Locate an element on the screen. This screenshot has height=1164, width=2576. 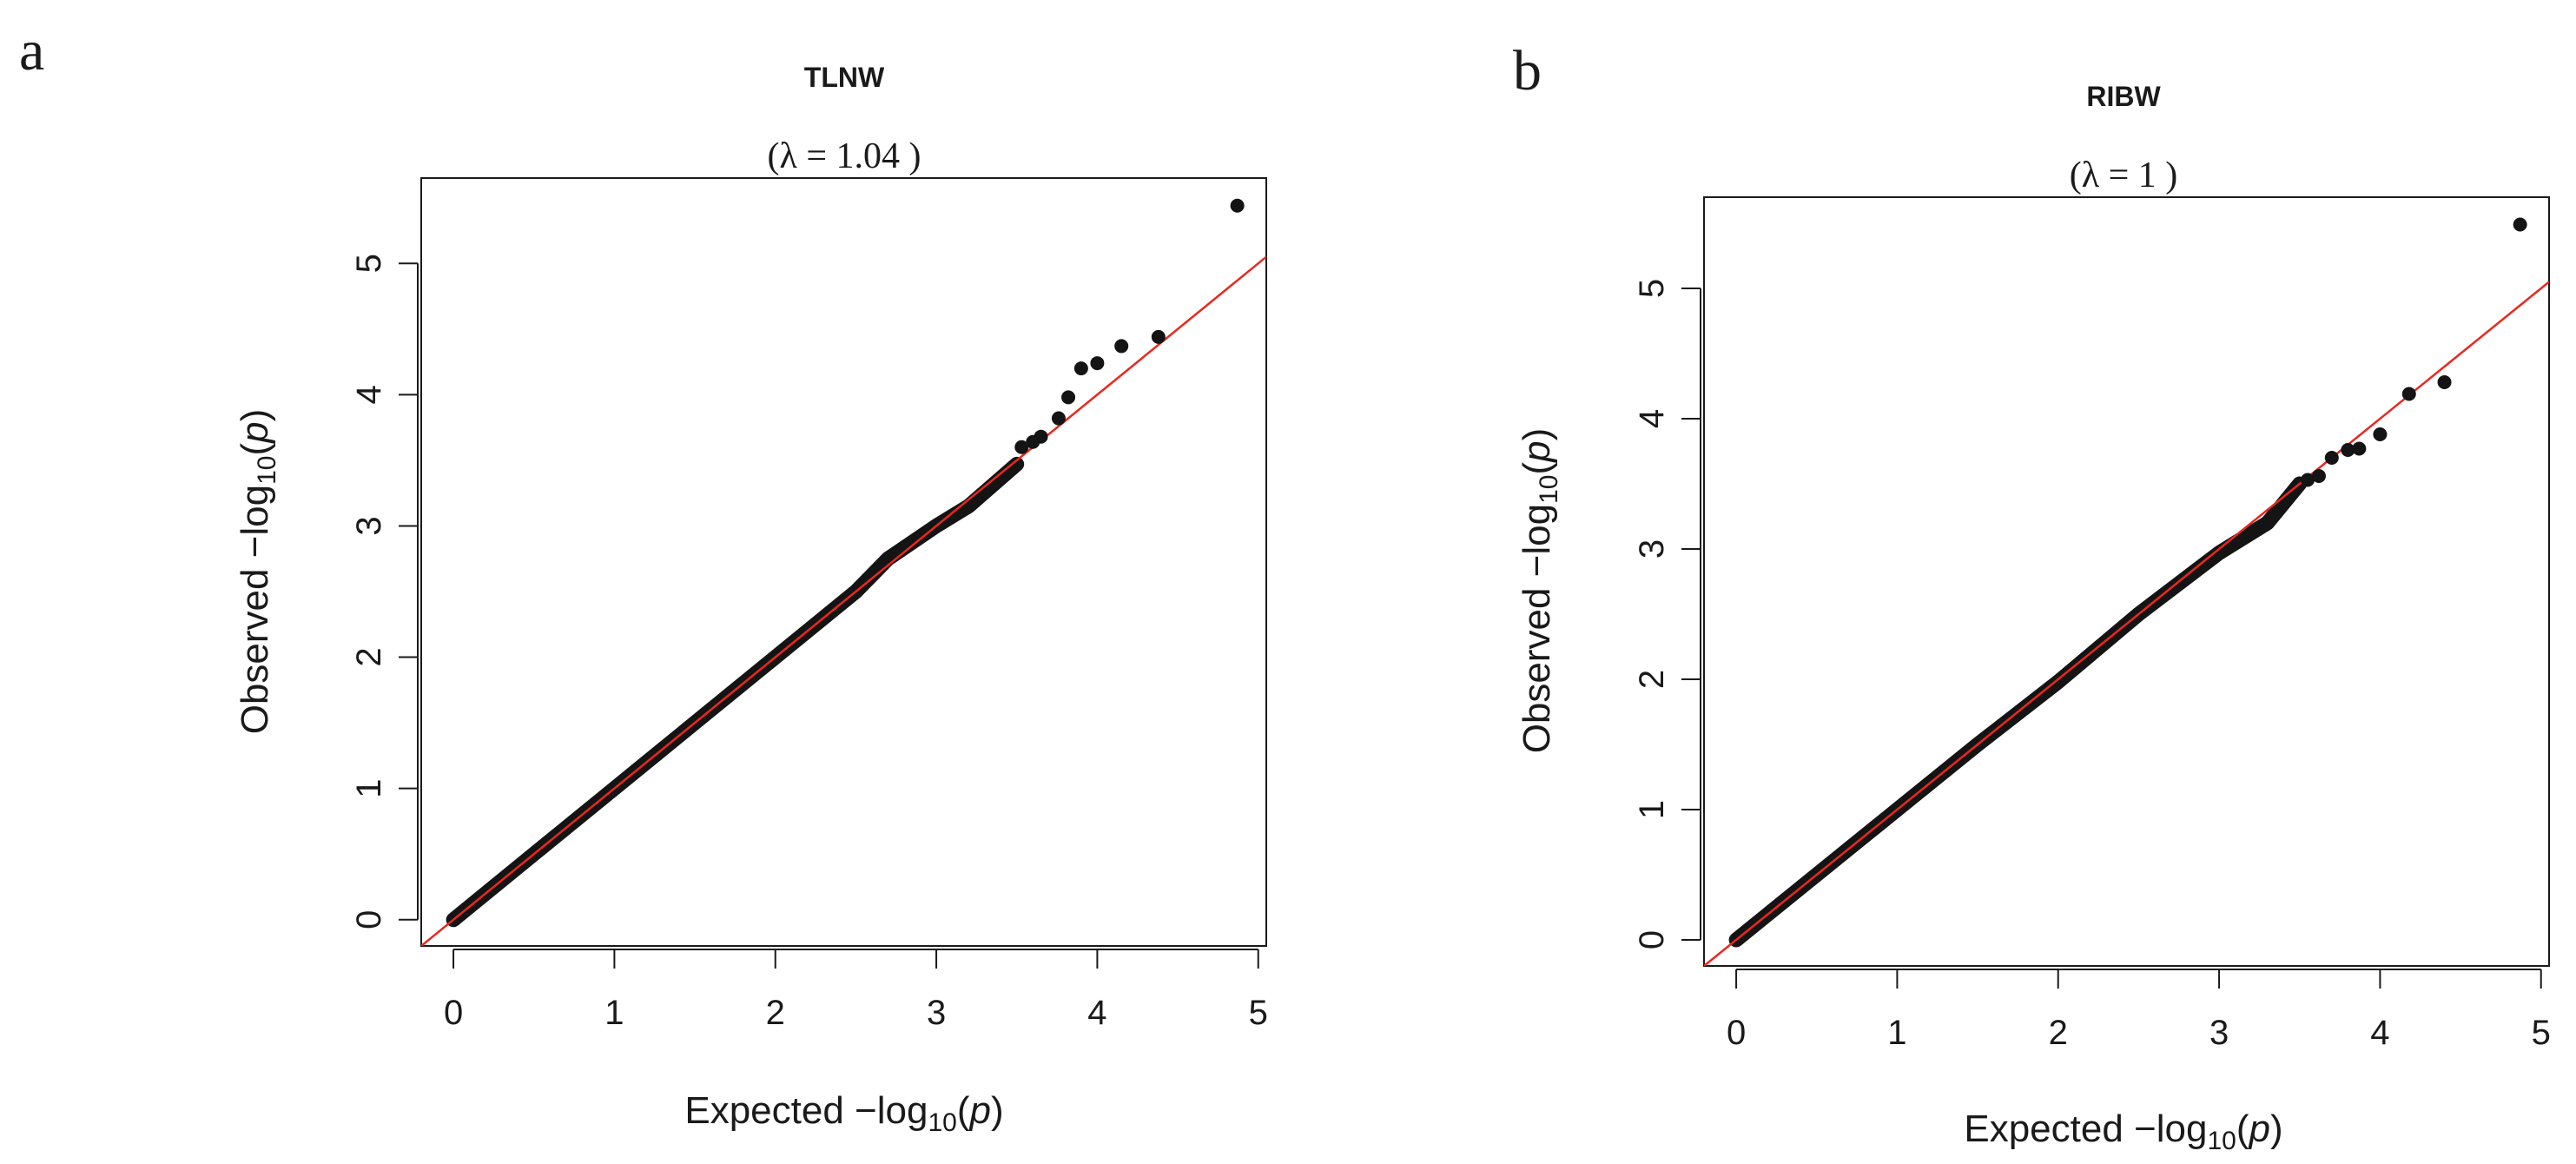
chart-subtitle: (λ = 1 ) is located at coordinates (2124, 175).